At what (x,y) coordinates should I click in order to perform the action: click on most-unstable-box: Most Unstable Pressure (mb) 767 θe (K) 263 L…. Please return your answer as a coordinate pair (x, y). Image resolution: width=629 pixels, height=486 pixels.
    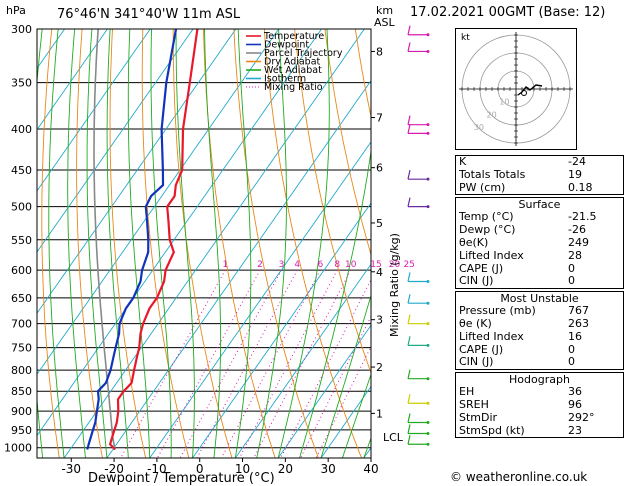
    Looking at the image, I should click on (539, 331).